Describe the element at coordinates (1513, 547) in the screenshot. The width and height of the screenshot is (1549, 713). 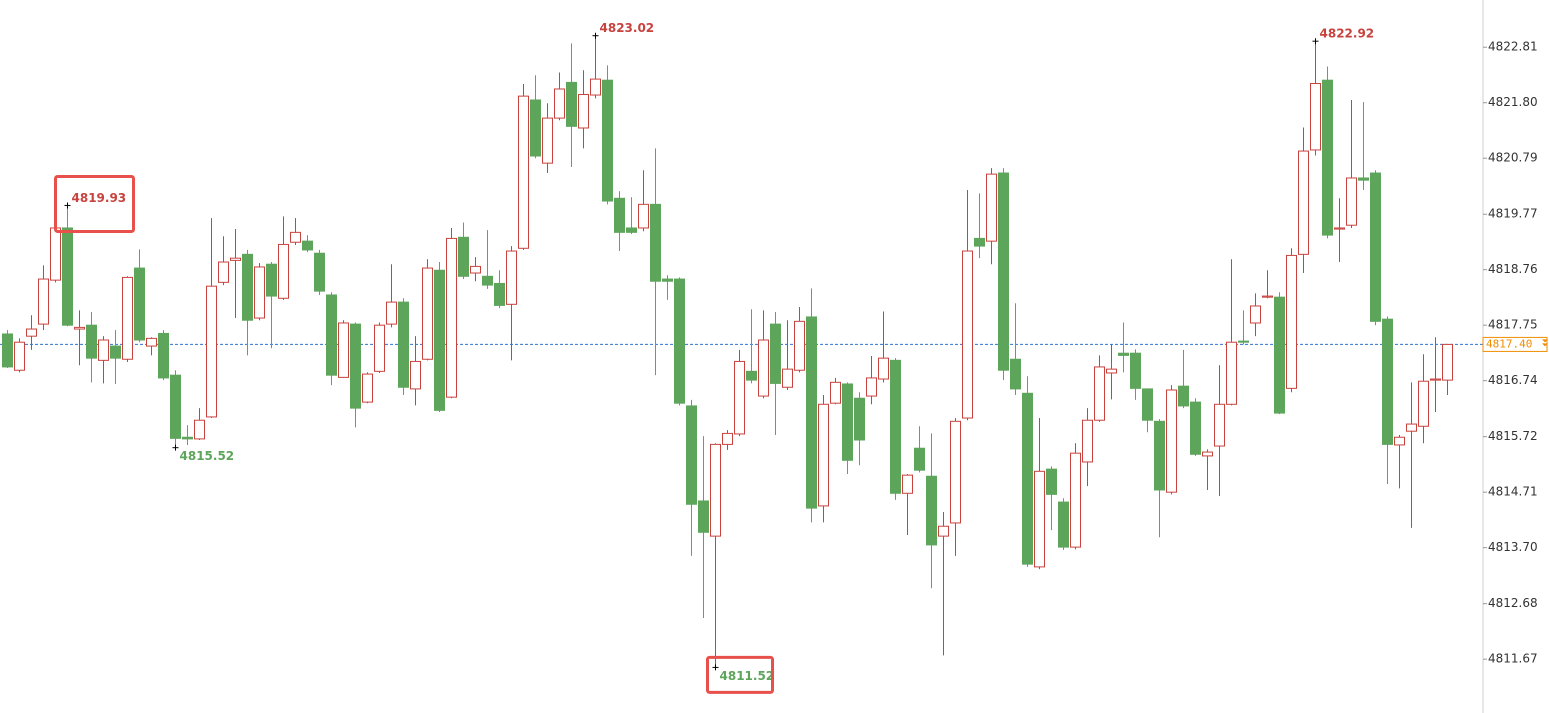
I see `y-tick-label: 4813.70` at that location.